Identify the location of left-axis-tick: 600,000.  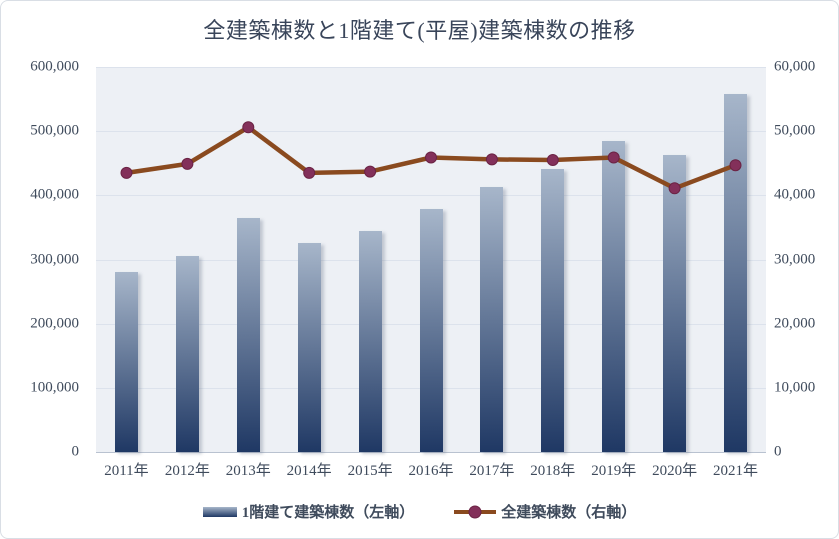
(54, 66).